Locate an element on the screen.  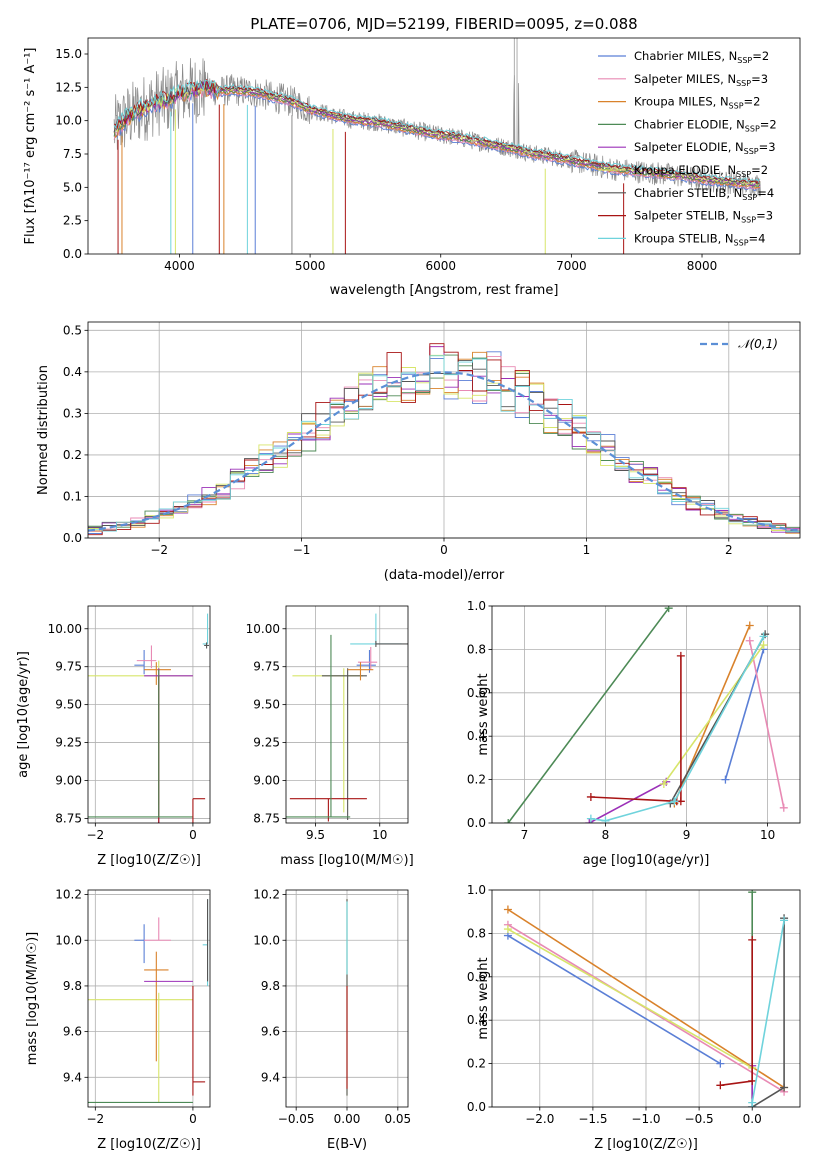
y-tick-label: 8.75 is located at coordinates (68, 818).